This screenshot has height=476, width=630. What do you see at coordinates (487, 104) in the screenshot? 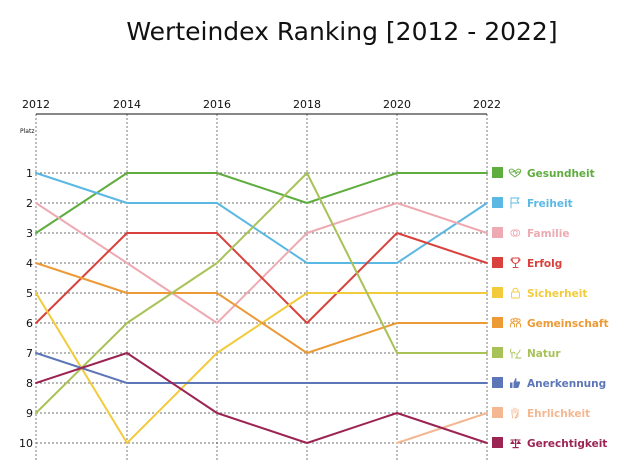
I see `x-tick-label: 2022` at bounding box center [487, 104].